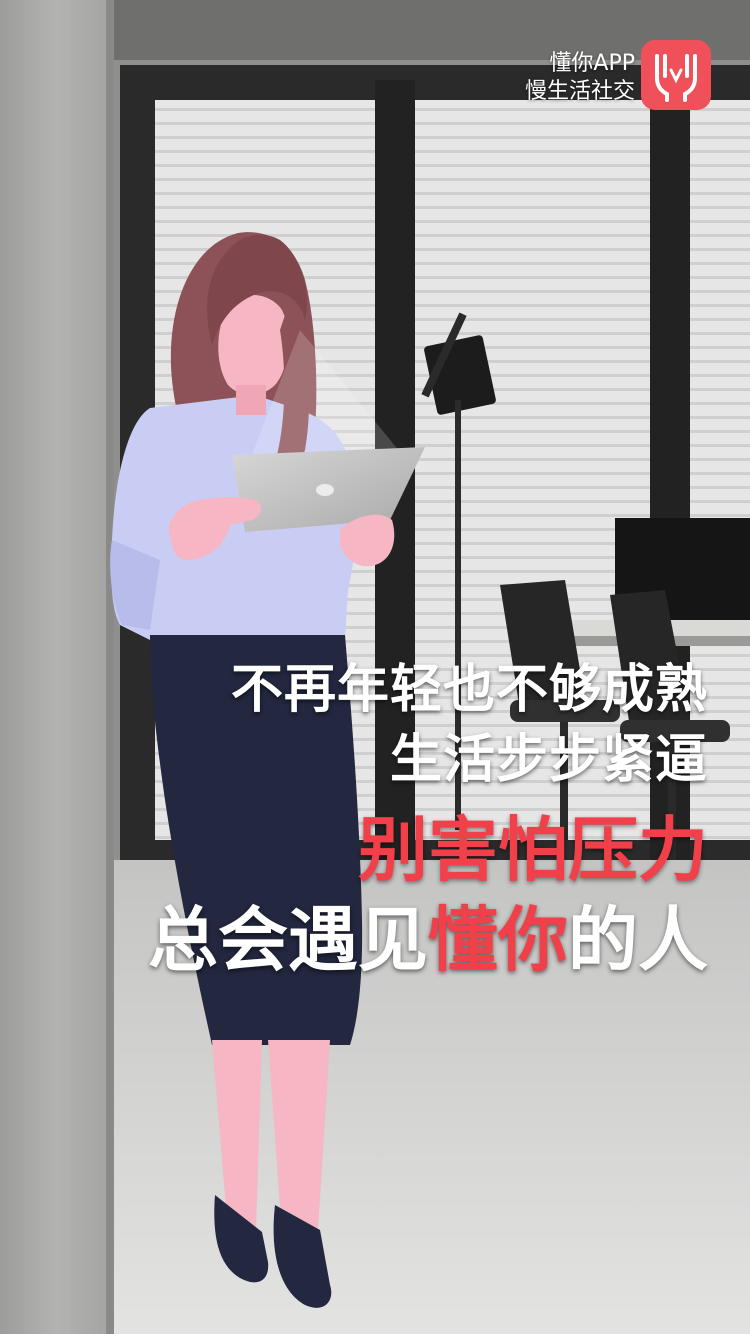 The height and width of the screenshot is (1334, 750). I want to click on headline-line-4-accent: 懂你, so click(498, 940).